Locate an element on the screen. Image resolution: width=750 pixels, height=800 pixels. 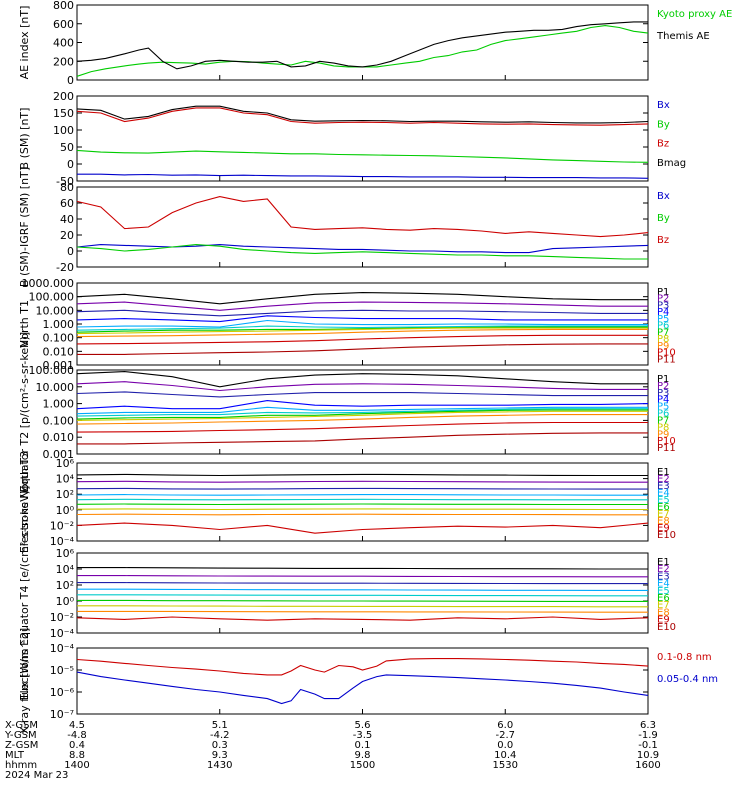
footer-cell: -2.7 is located at coordinates (505, 735).